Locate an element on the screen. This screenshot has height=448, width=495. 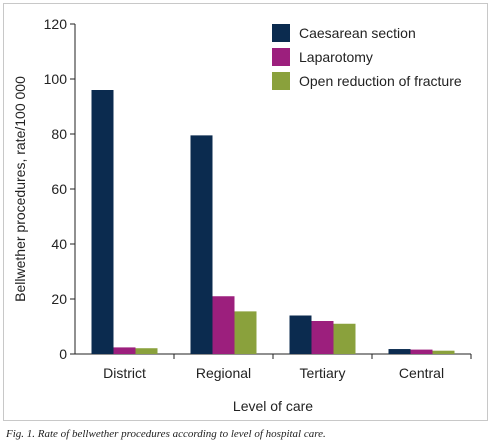
y-axis-title: Bellwether procedures, rate/100 000 is located at coordinates (20, 189).